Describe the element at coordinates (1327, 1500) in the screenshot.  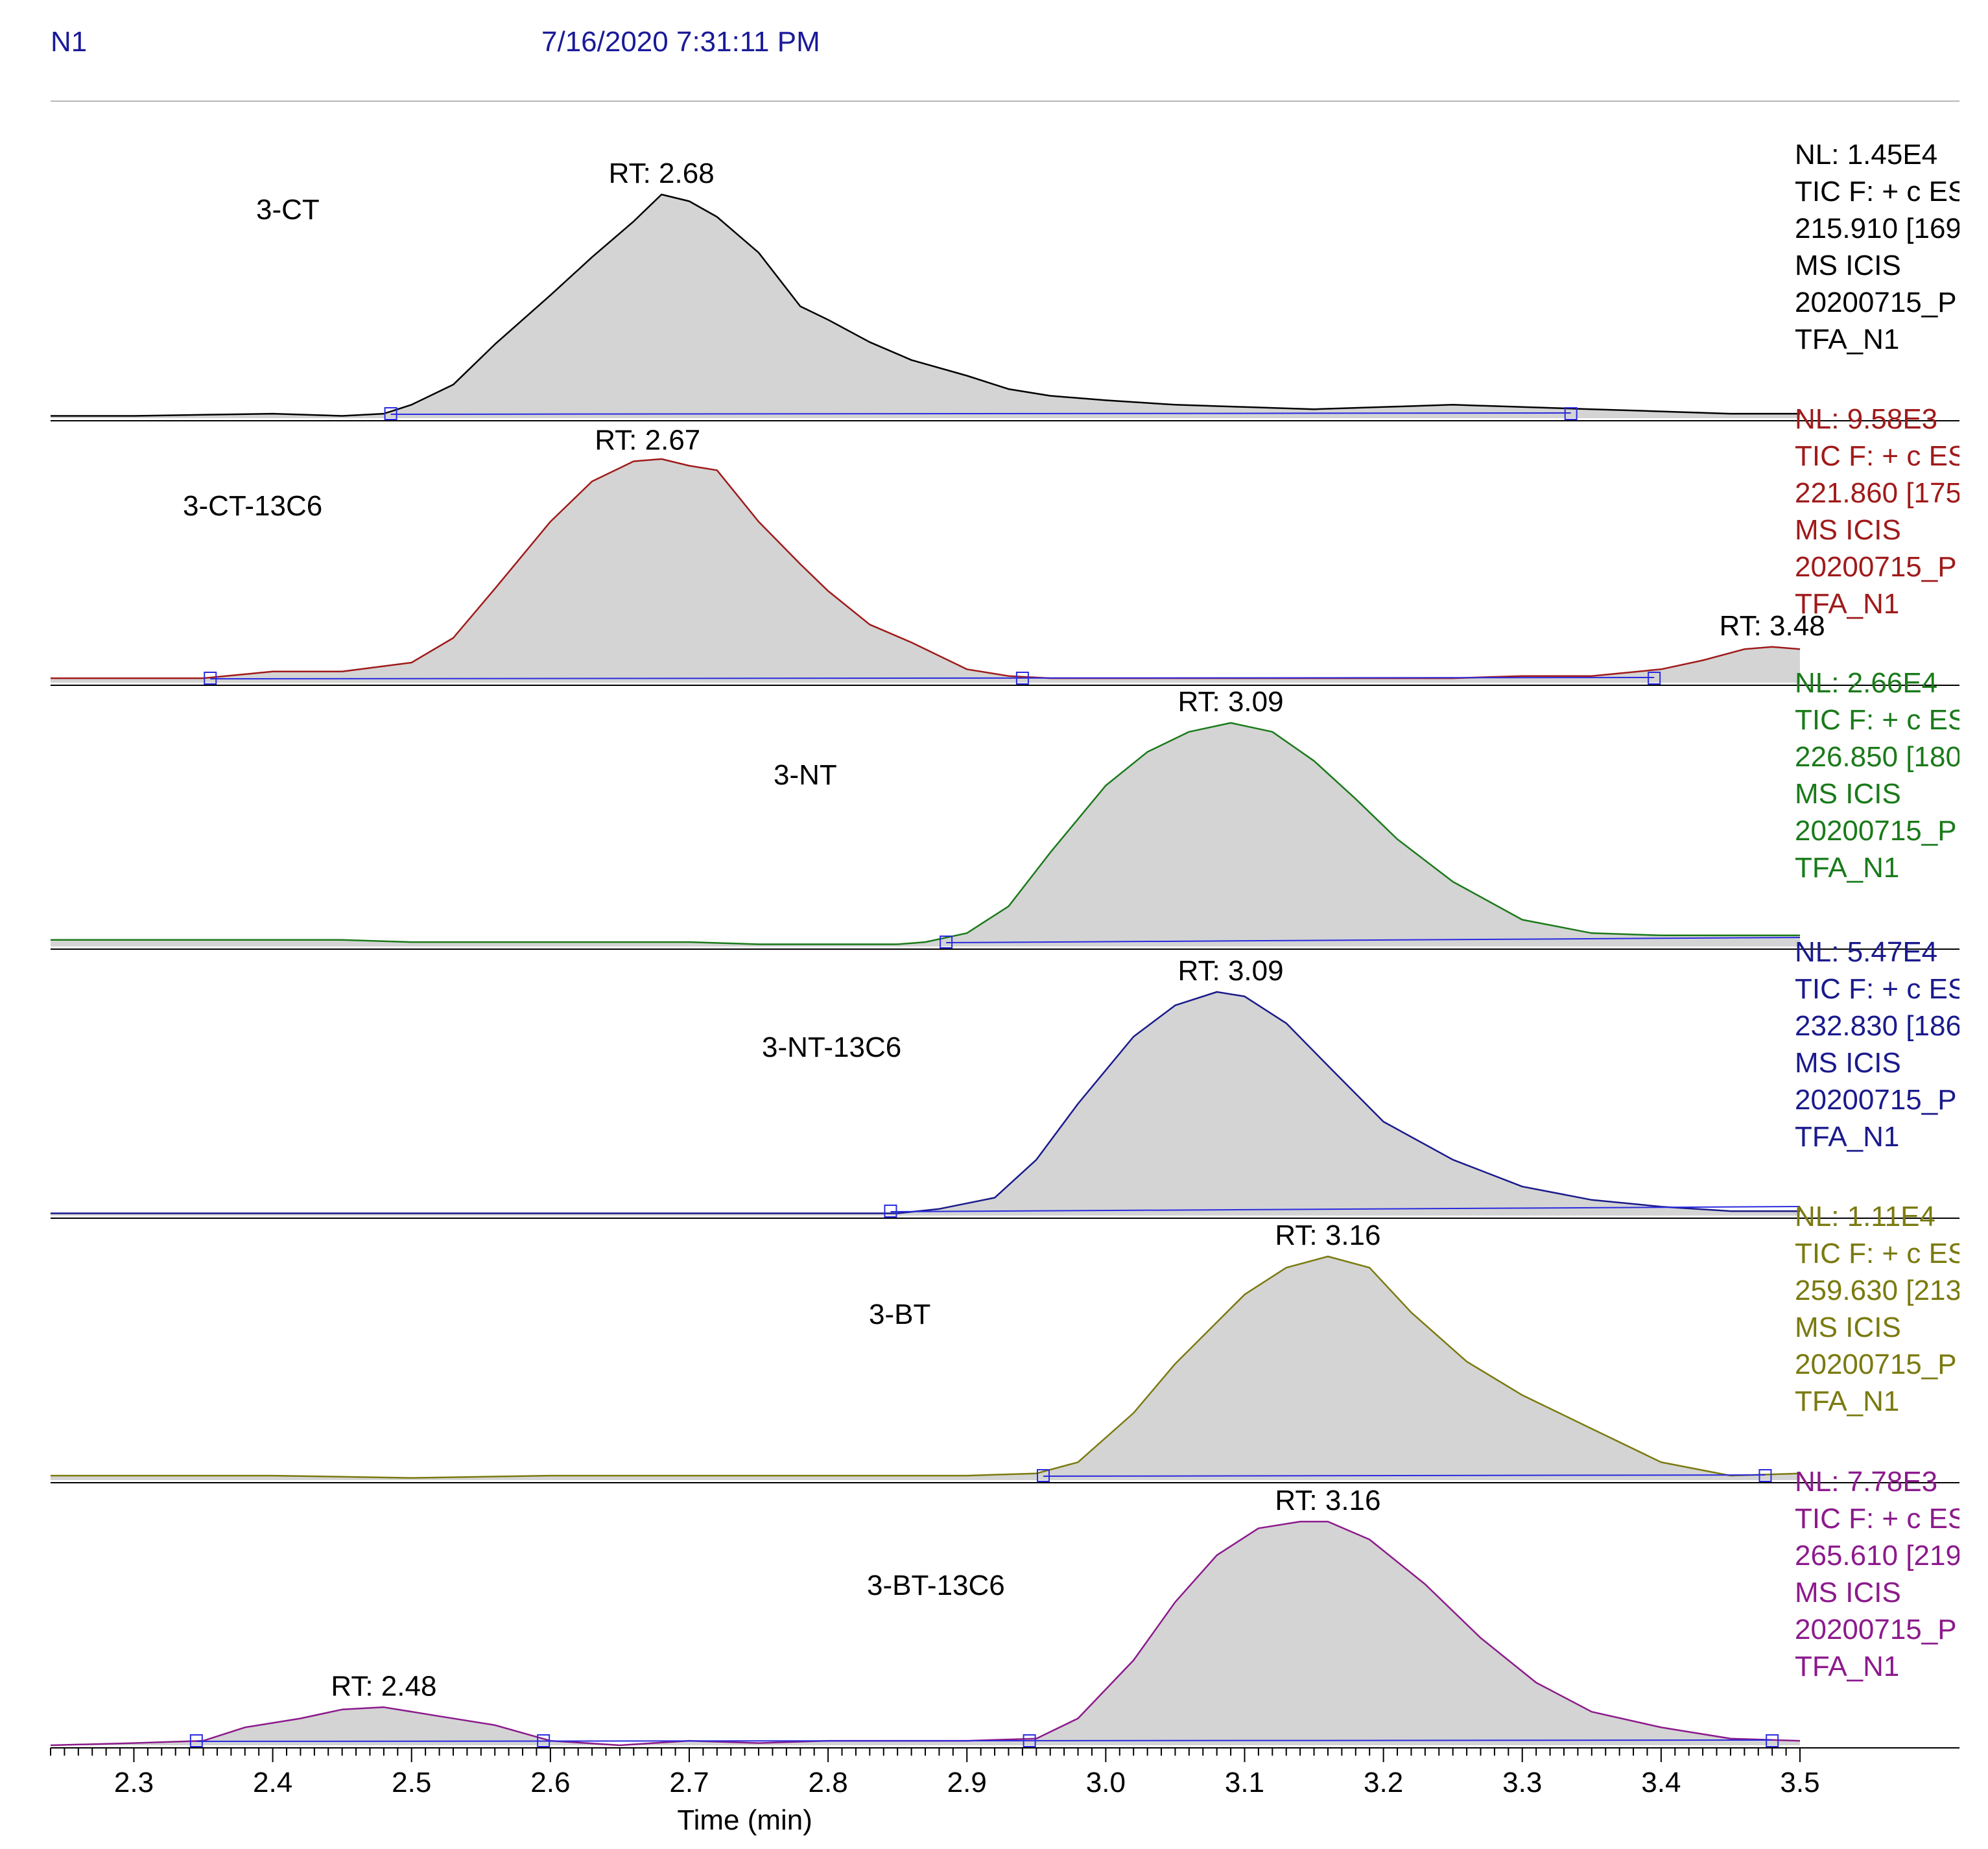
I see `peak-rt-label-5-1: RT: 3.16` at that location.